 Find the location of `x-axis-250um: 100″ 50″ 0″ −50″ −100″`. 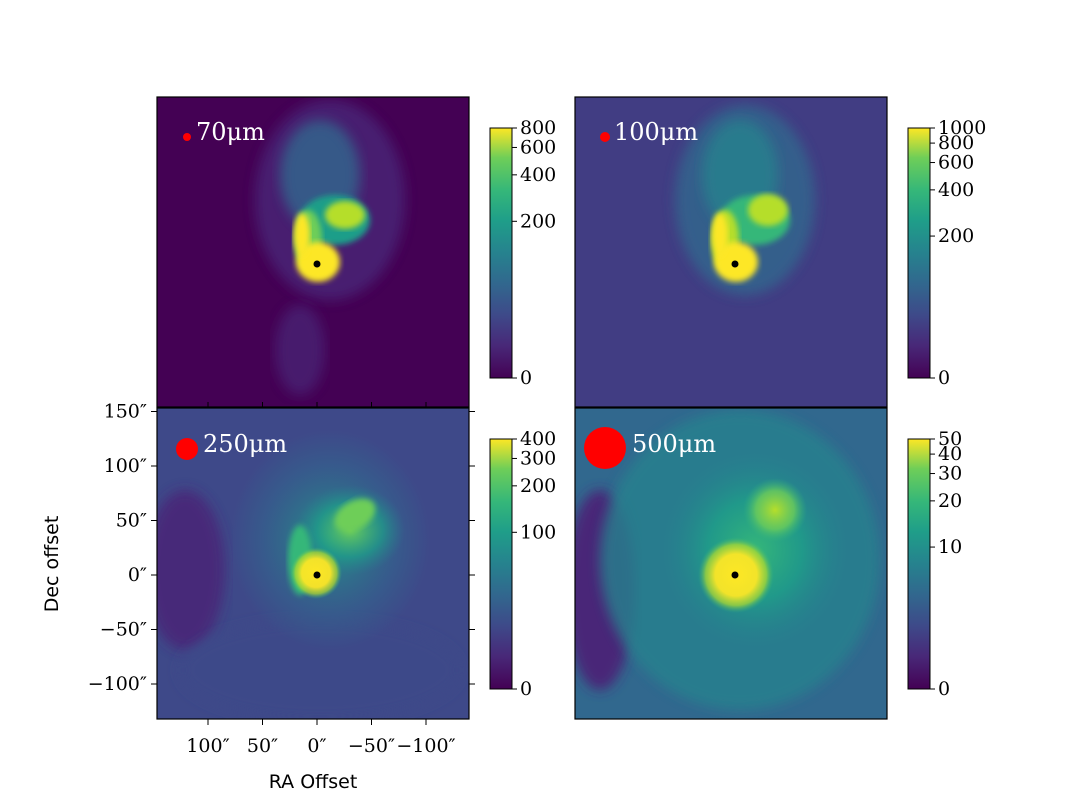

x-axis-250um: 100″ 50″ 0″ −50″ −100″ is located at coordinates (321, 579).